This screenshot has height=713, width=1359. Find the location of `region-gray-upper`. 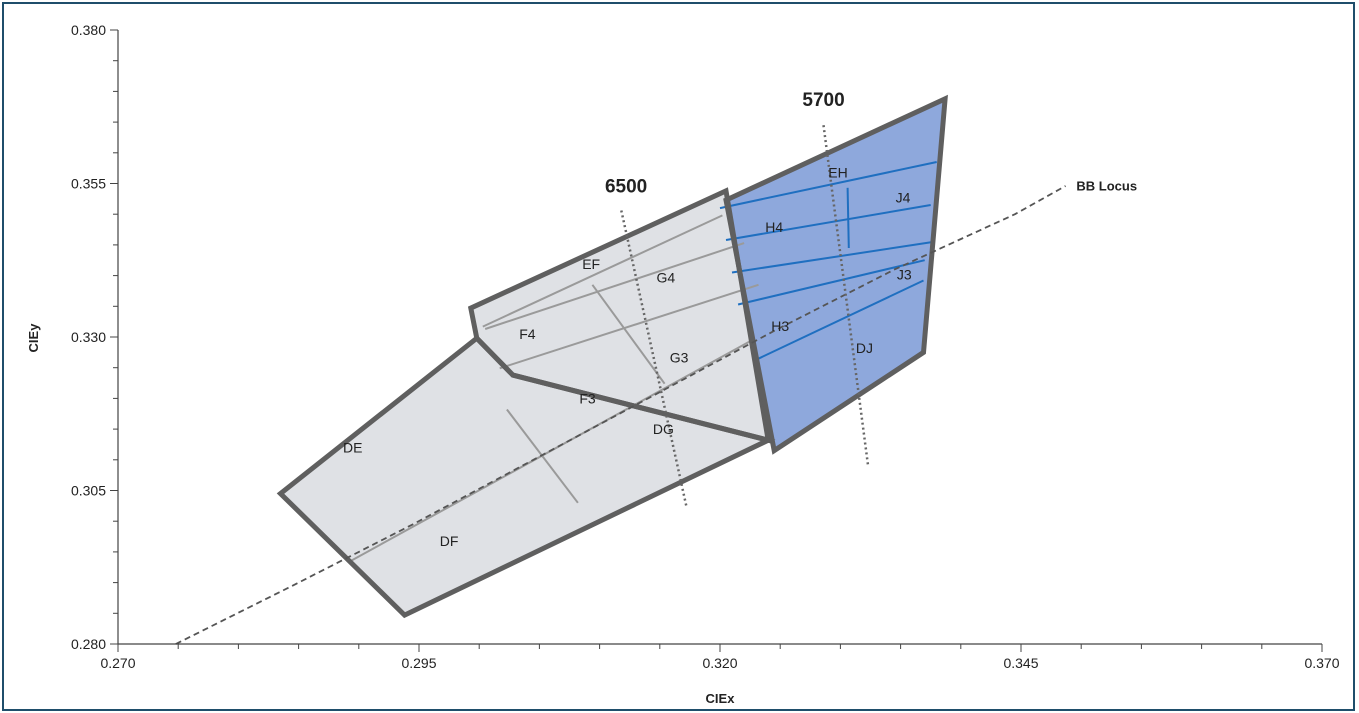

region-gray-upper is located at coordinates (619, 315).